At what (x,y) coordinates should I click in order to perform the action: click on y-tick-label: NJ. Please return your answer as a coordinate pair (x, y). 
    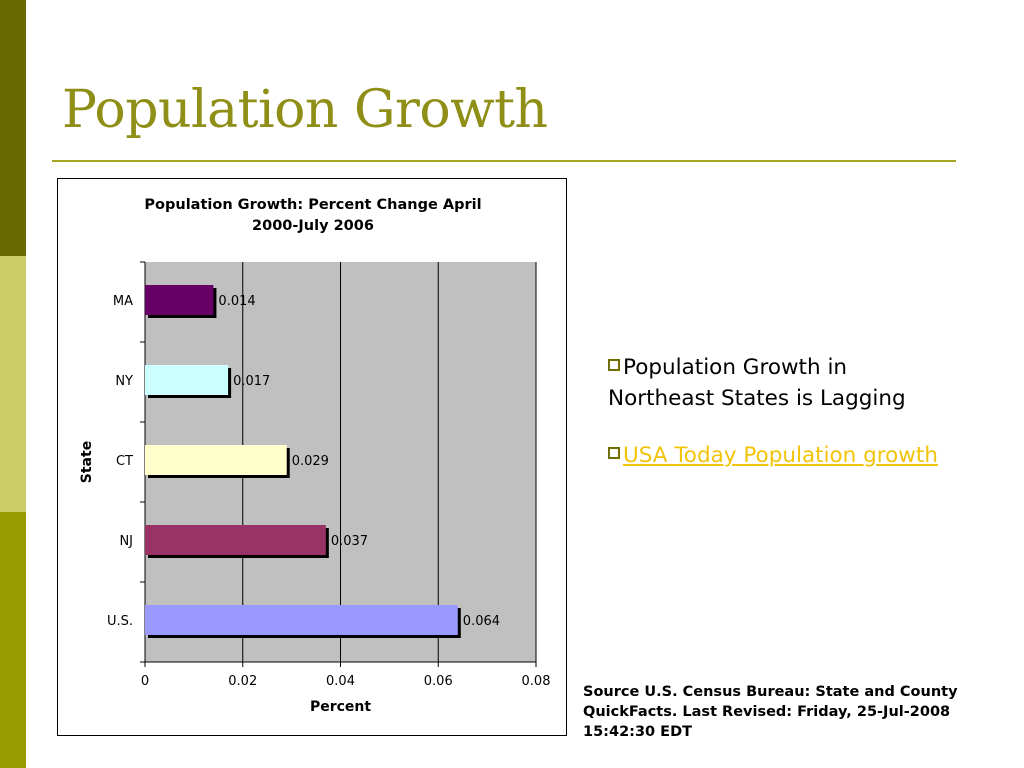
    Looking at the image, I should click on (126, 541).